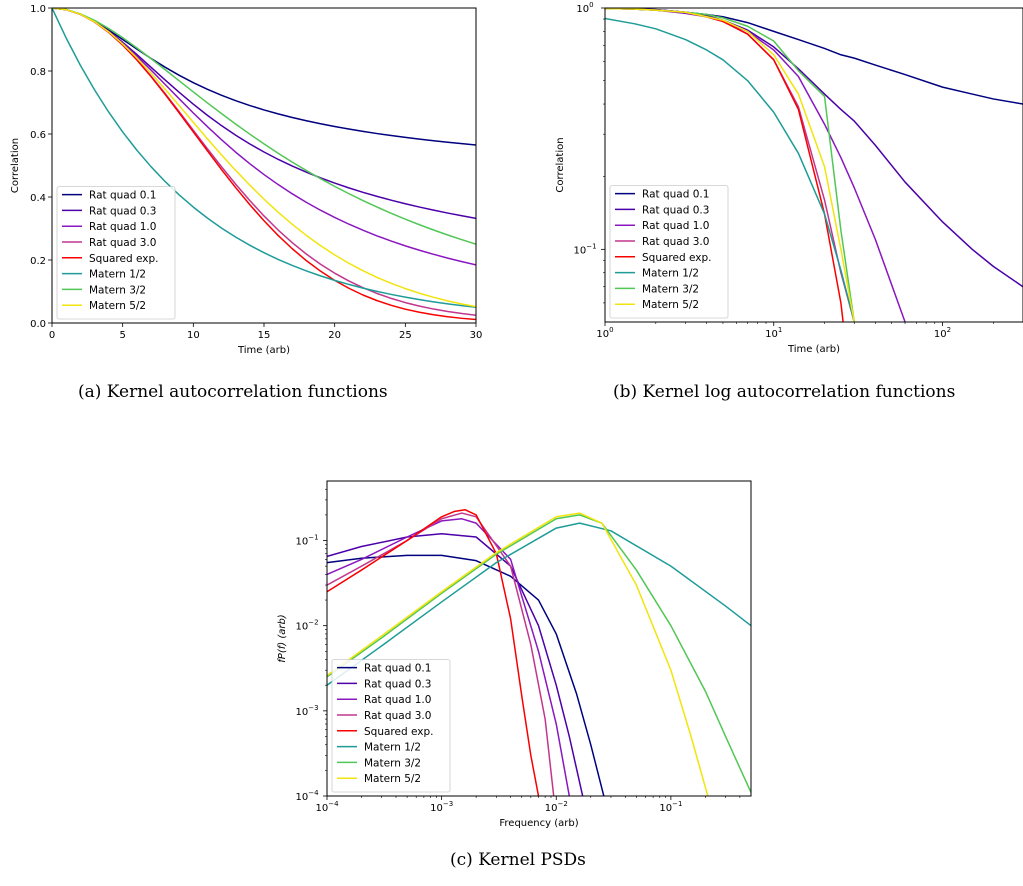  What do you see at coordinates (405, 335) in the screenshot?
I see `x-tick-label: 25` at bounding box center [405, 335].